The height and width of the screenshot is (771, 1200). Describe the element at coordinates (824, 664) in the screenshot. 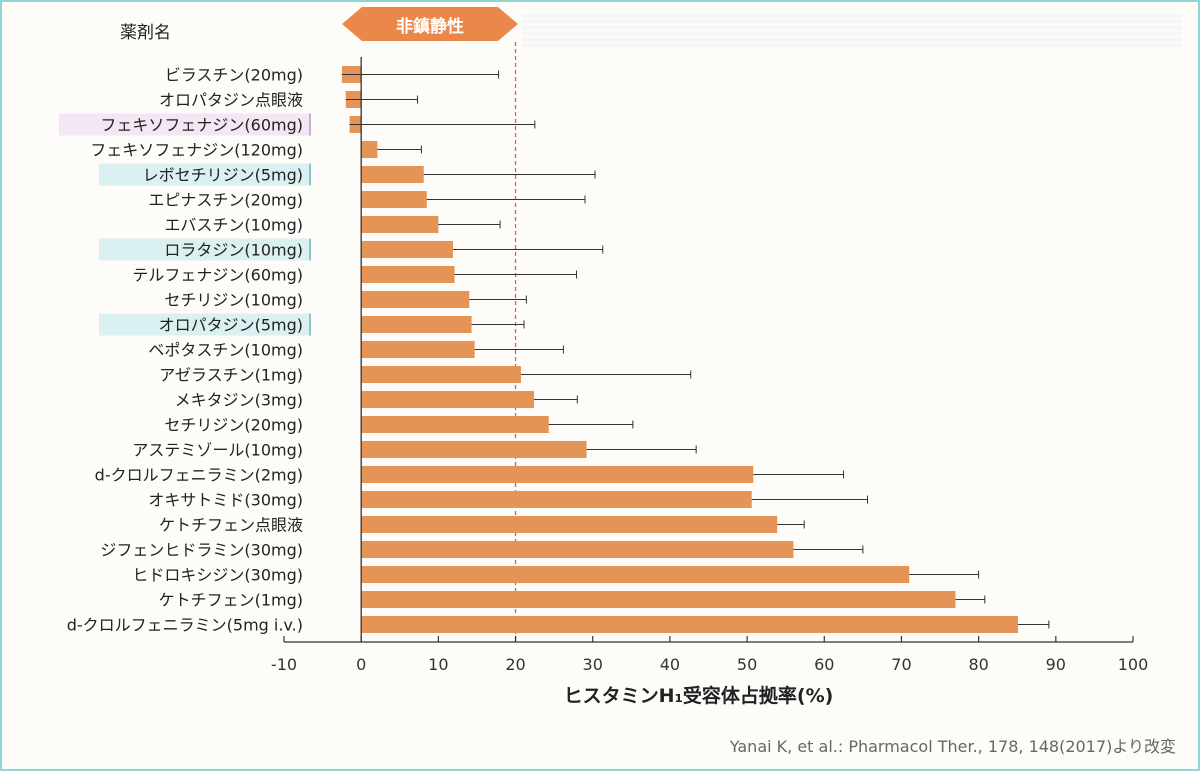

I see `x-tick-label: 60` at that location.